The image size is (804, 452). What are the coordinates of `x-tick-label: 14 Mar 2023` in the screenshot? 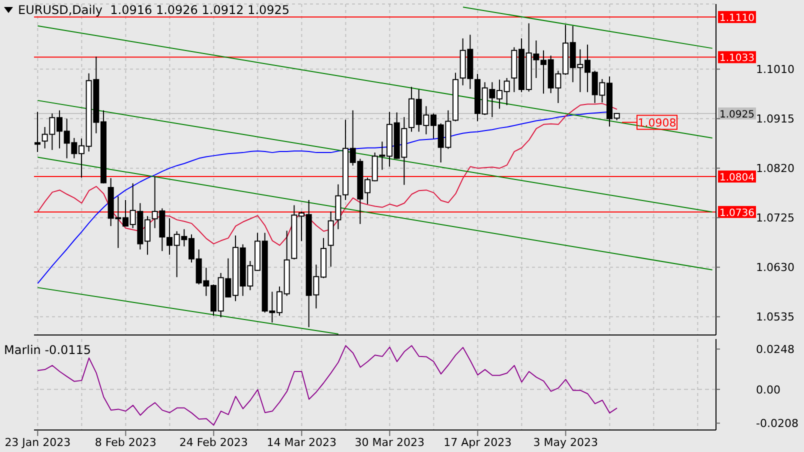 It's located at (301, 442).